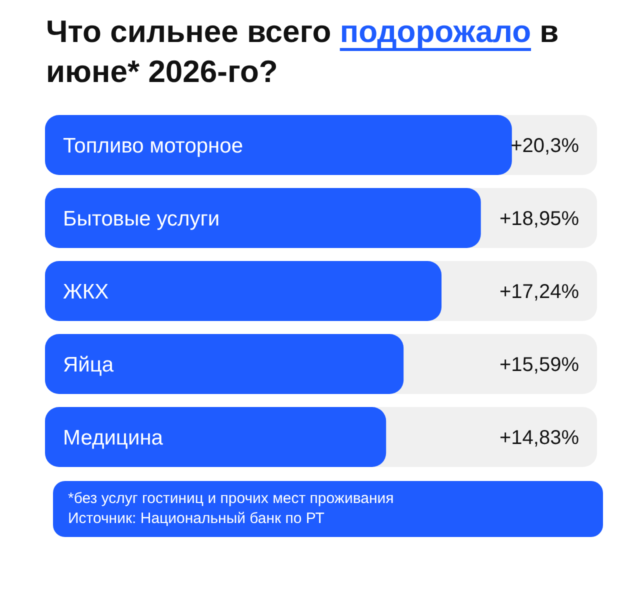 This screenshot has width=640, height=600. Describe the element at coordinates (86, 292) in the screenshot. I see `y-tick-label: ЖКХ` at that location.